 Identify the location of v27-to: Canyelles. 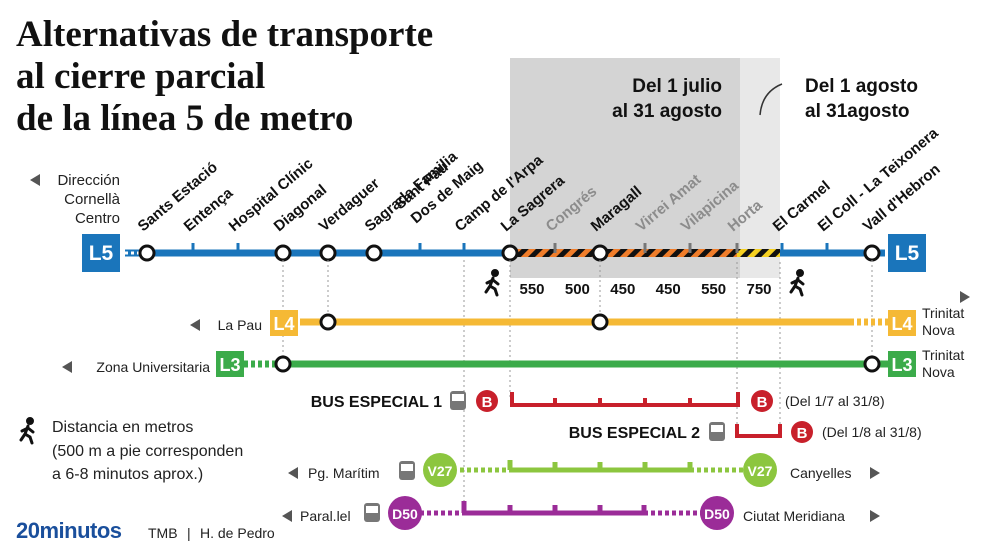
(820, 473).